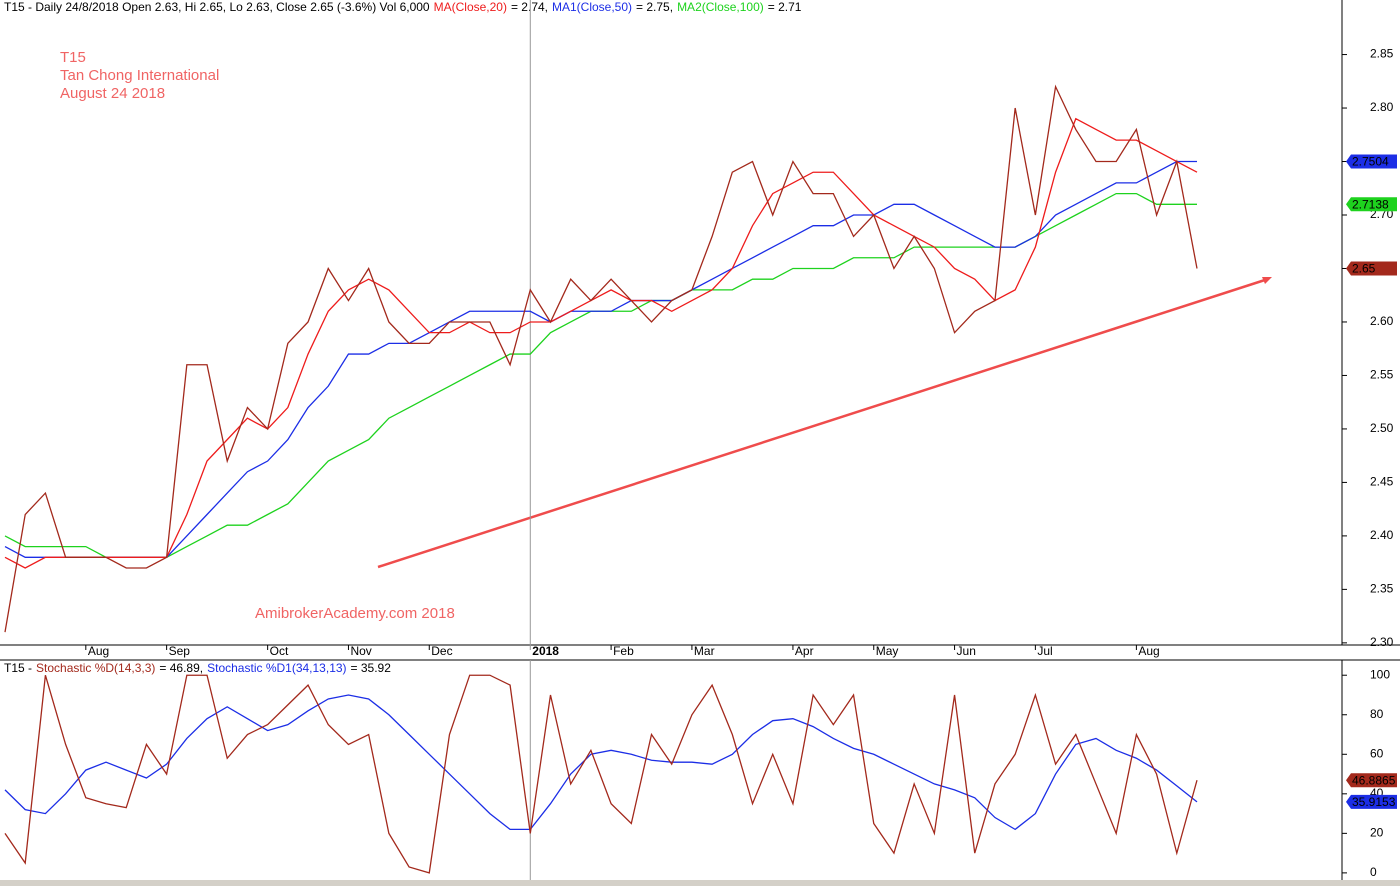 The image size is (1400, 886). I want to click on y-tick-label: 2.45, so click(1382, 482).